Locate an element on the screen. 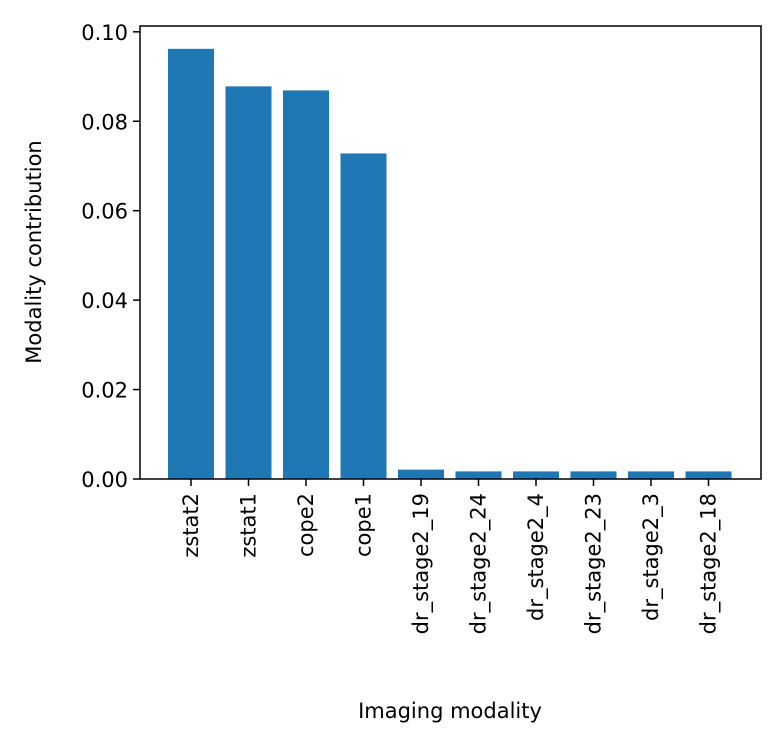 This screenshot has height=744, width=780. bar-zstat1 is located at coordinates (248, 283).